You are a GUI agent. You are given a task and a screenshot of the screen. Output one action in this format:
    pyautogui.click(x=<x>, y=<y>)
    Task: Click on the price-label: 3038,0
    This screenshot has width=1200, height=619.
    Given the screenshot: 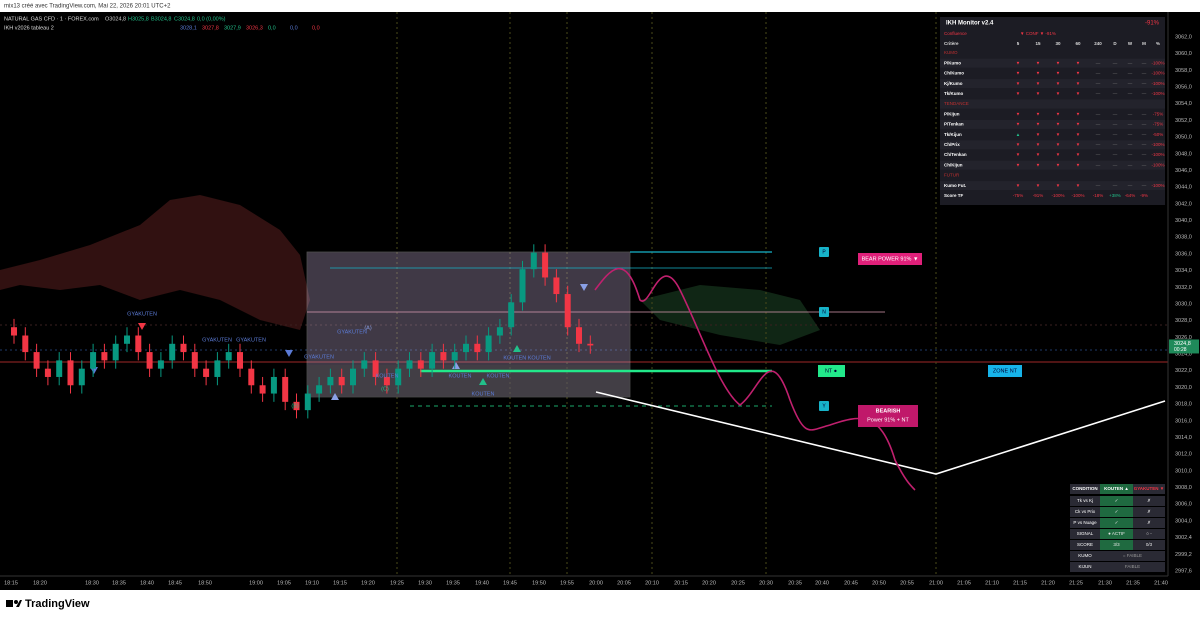 What is the action you would take?
    pyautogui.click(x=1183, y=238)
    